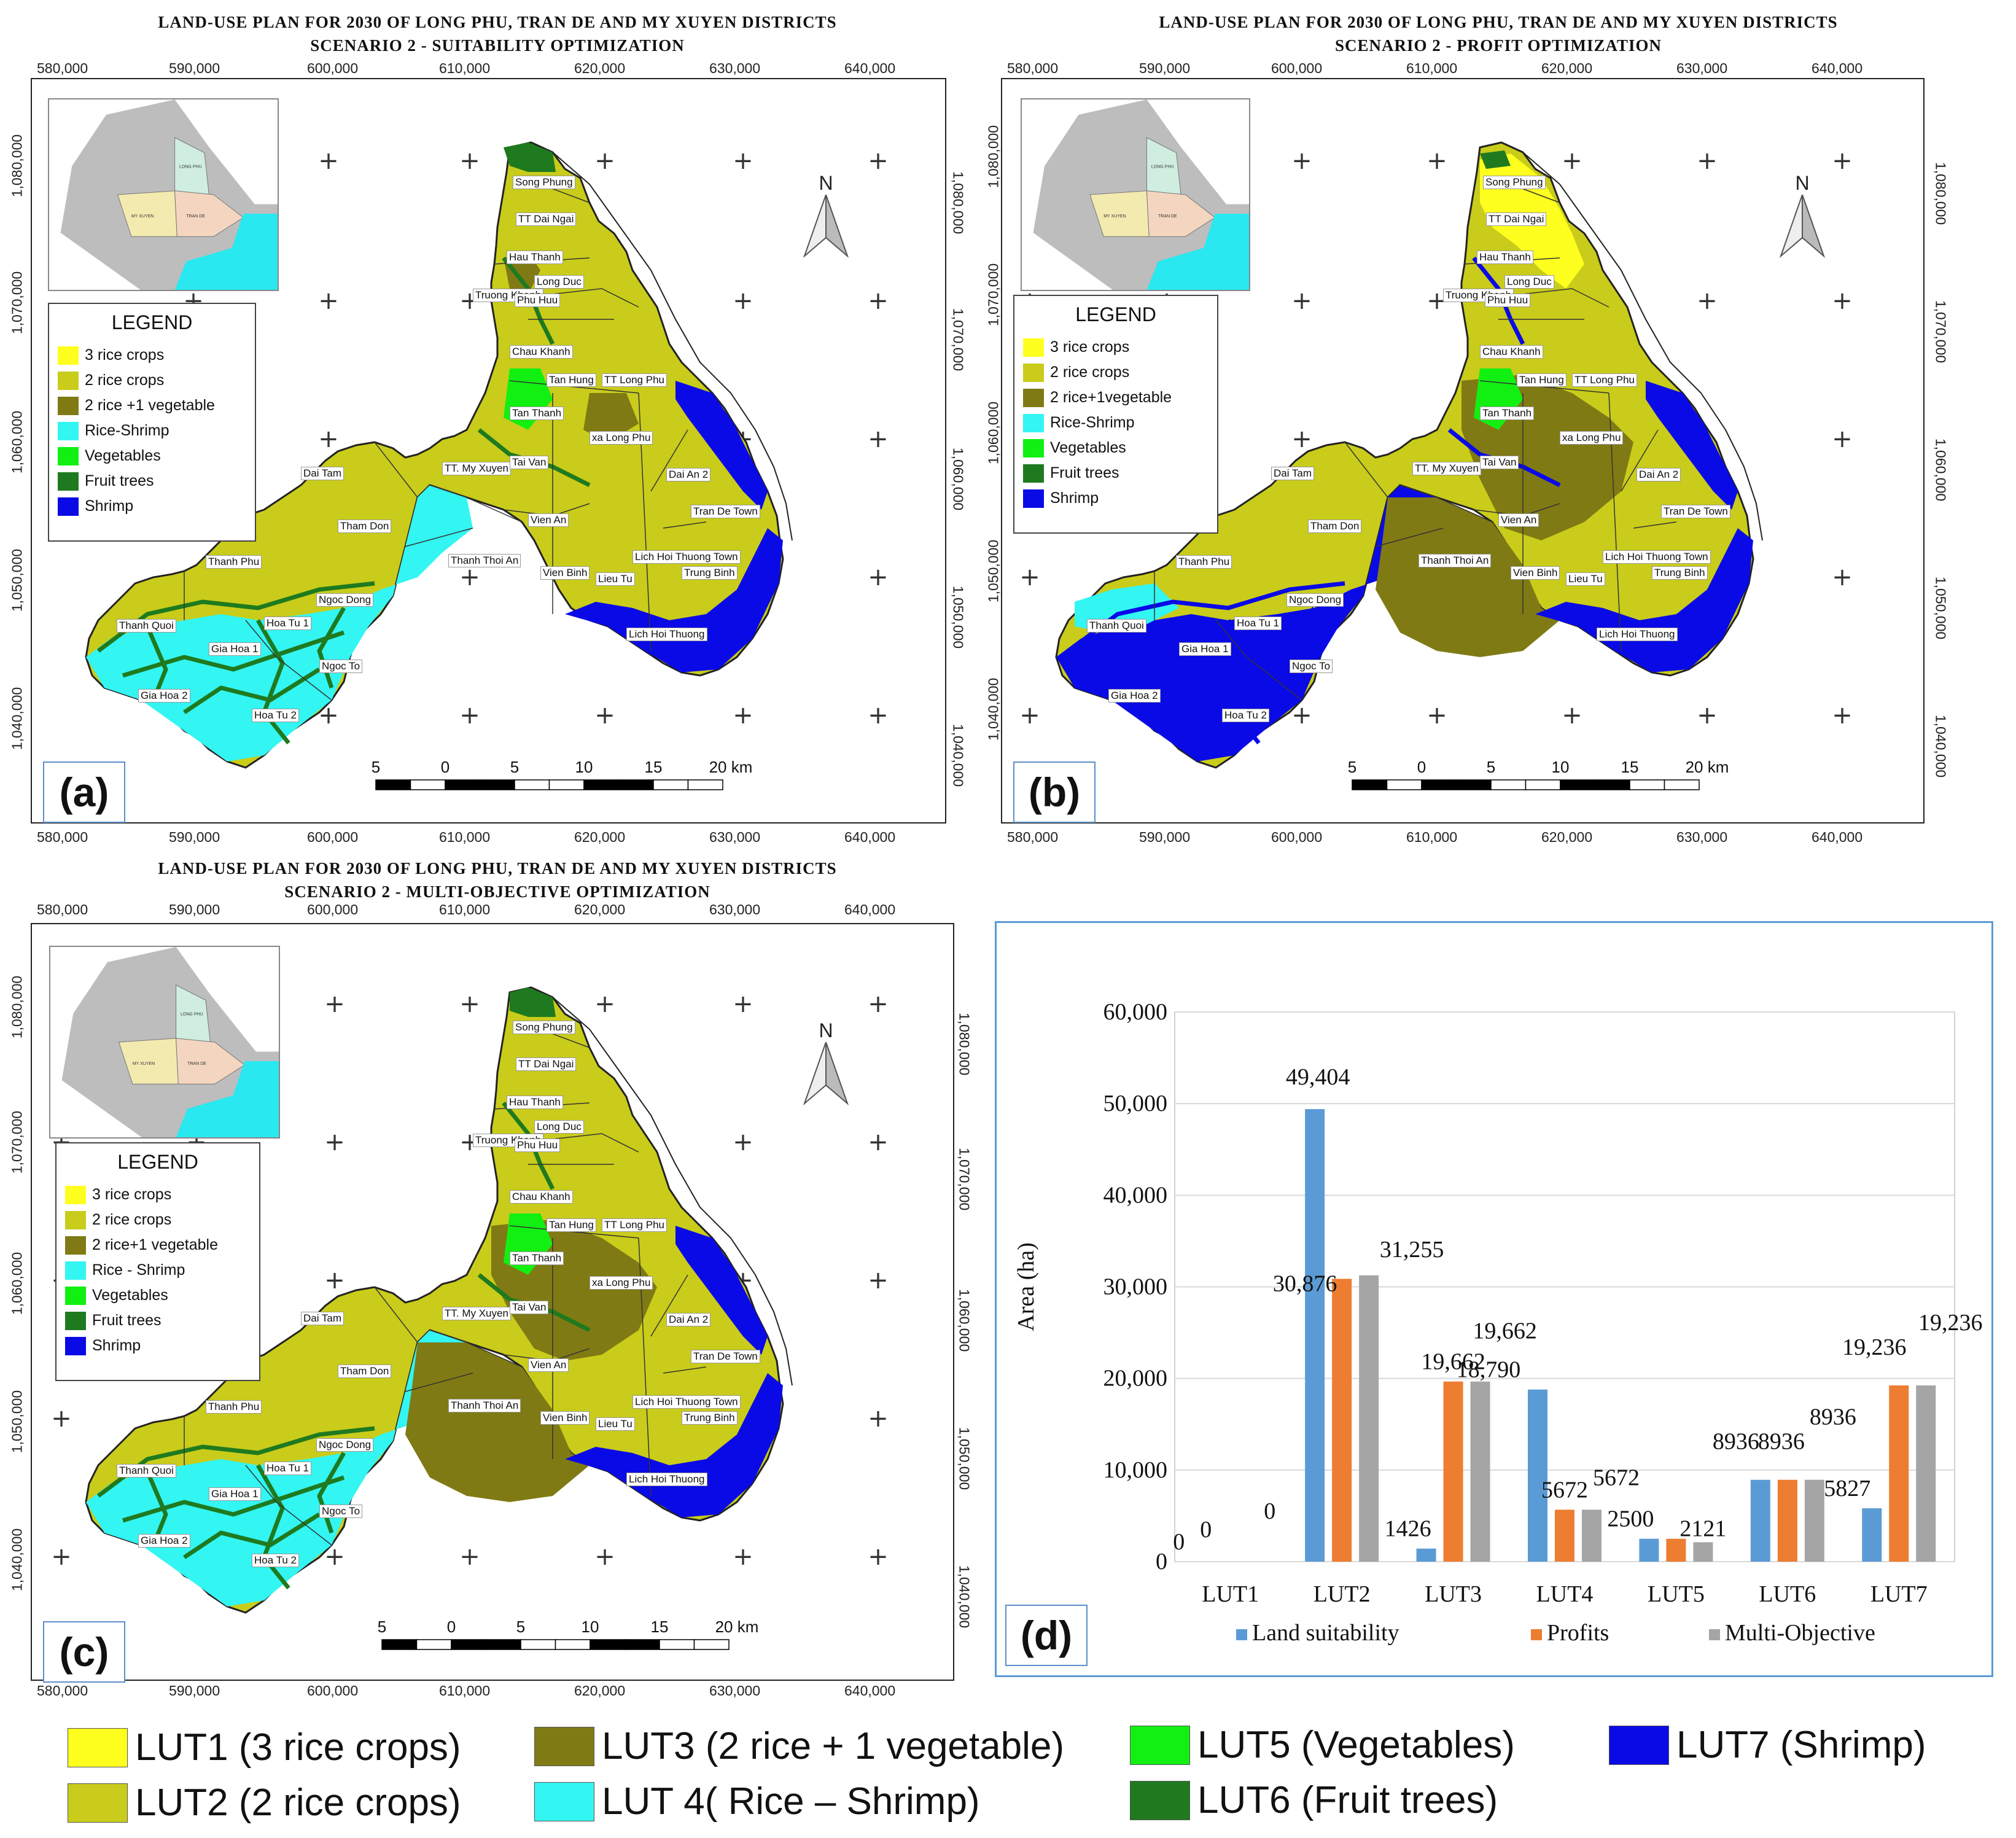 Image resolution: width=2016 pixels, height=1838 pixels. Describe the element at coordinates (165, 1042) in the screenshot. I see `location-inset-map: LONG PHU MY XUYEN TRAN DE` at that location.